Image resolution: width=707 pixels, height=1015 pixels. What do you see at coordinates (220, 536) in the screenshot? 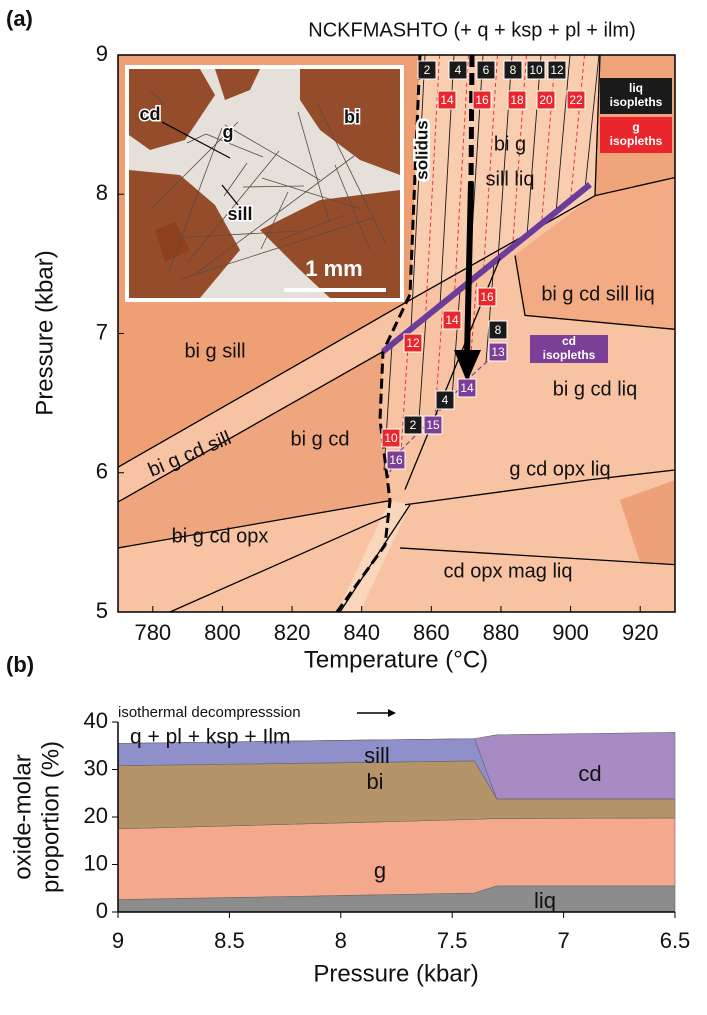
I see `field-label: bi g cd opx` at bounding box center [220, 536].